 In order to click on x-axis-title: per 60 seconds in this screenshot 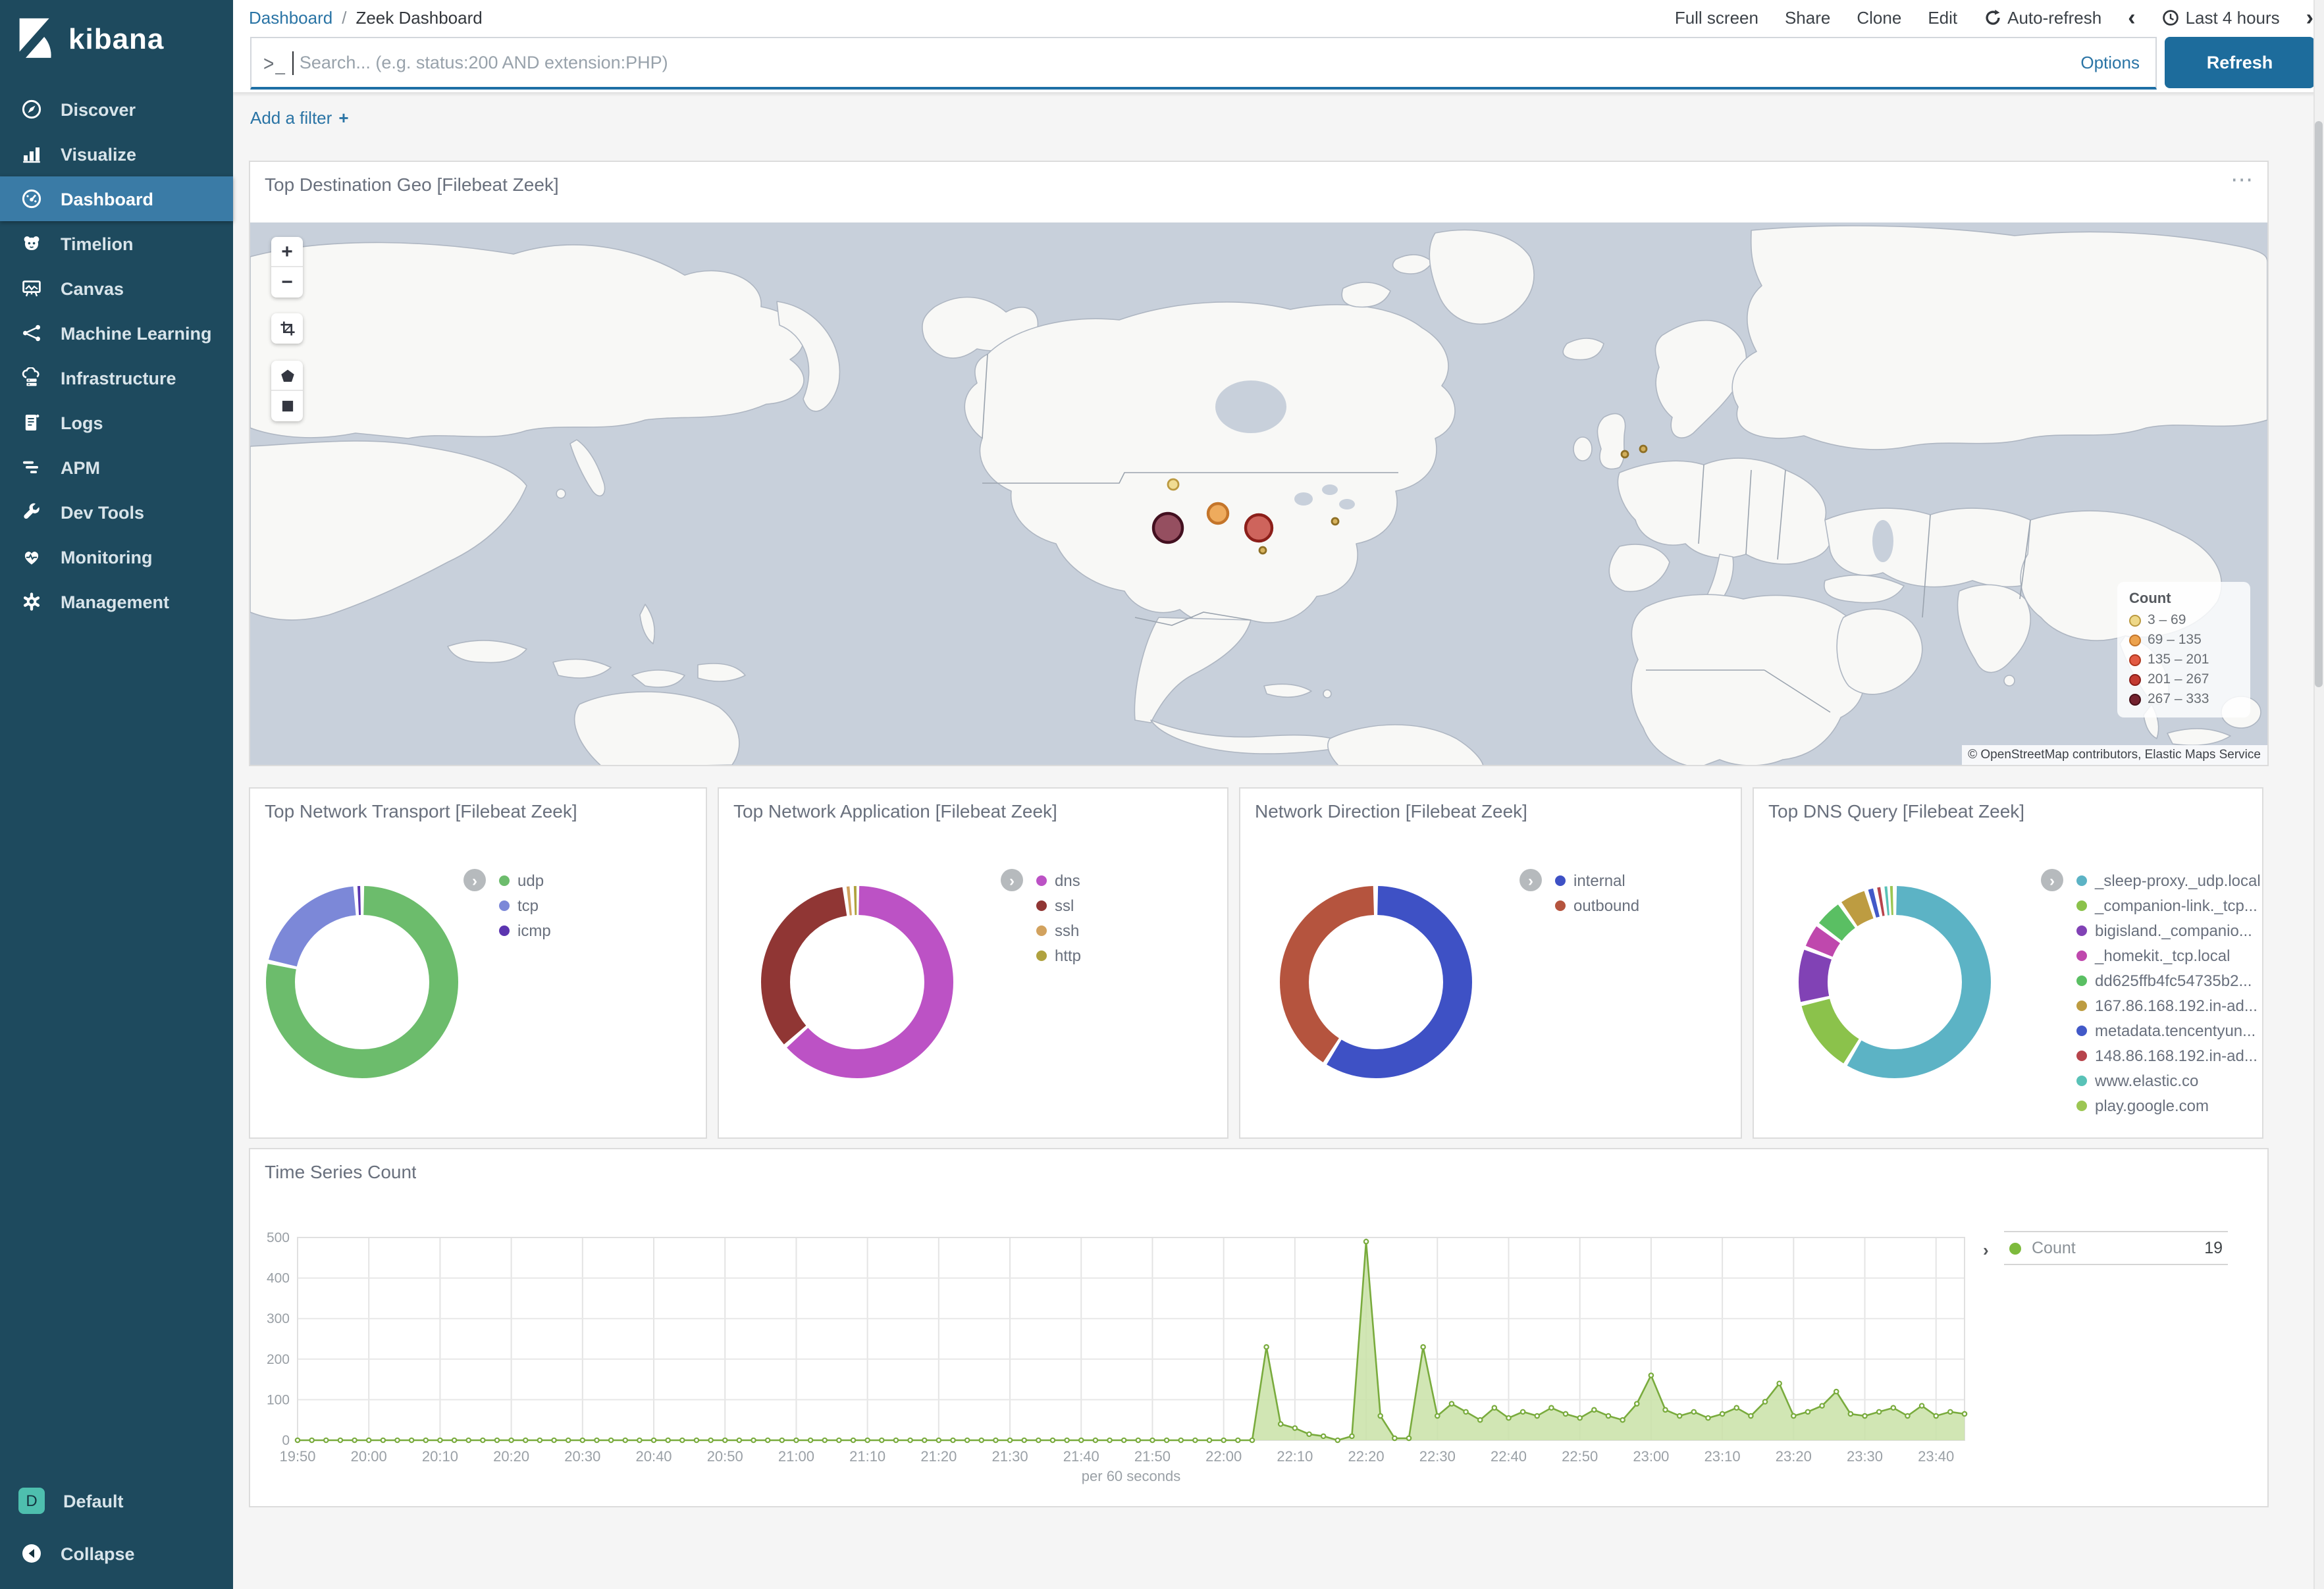, I will do `click(1131, 1476)`.